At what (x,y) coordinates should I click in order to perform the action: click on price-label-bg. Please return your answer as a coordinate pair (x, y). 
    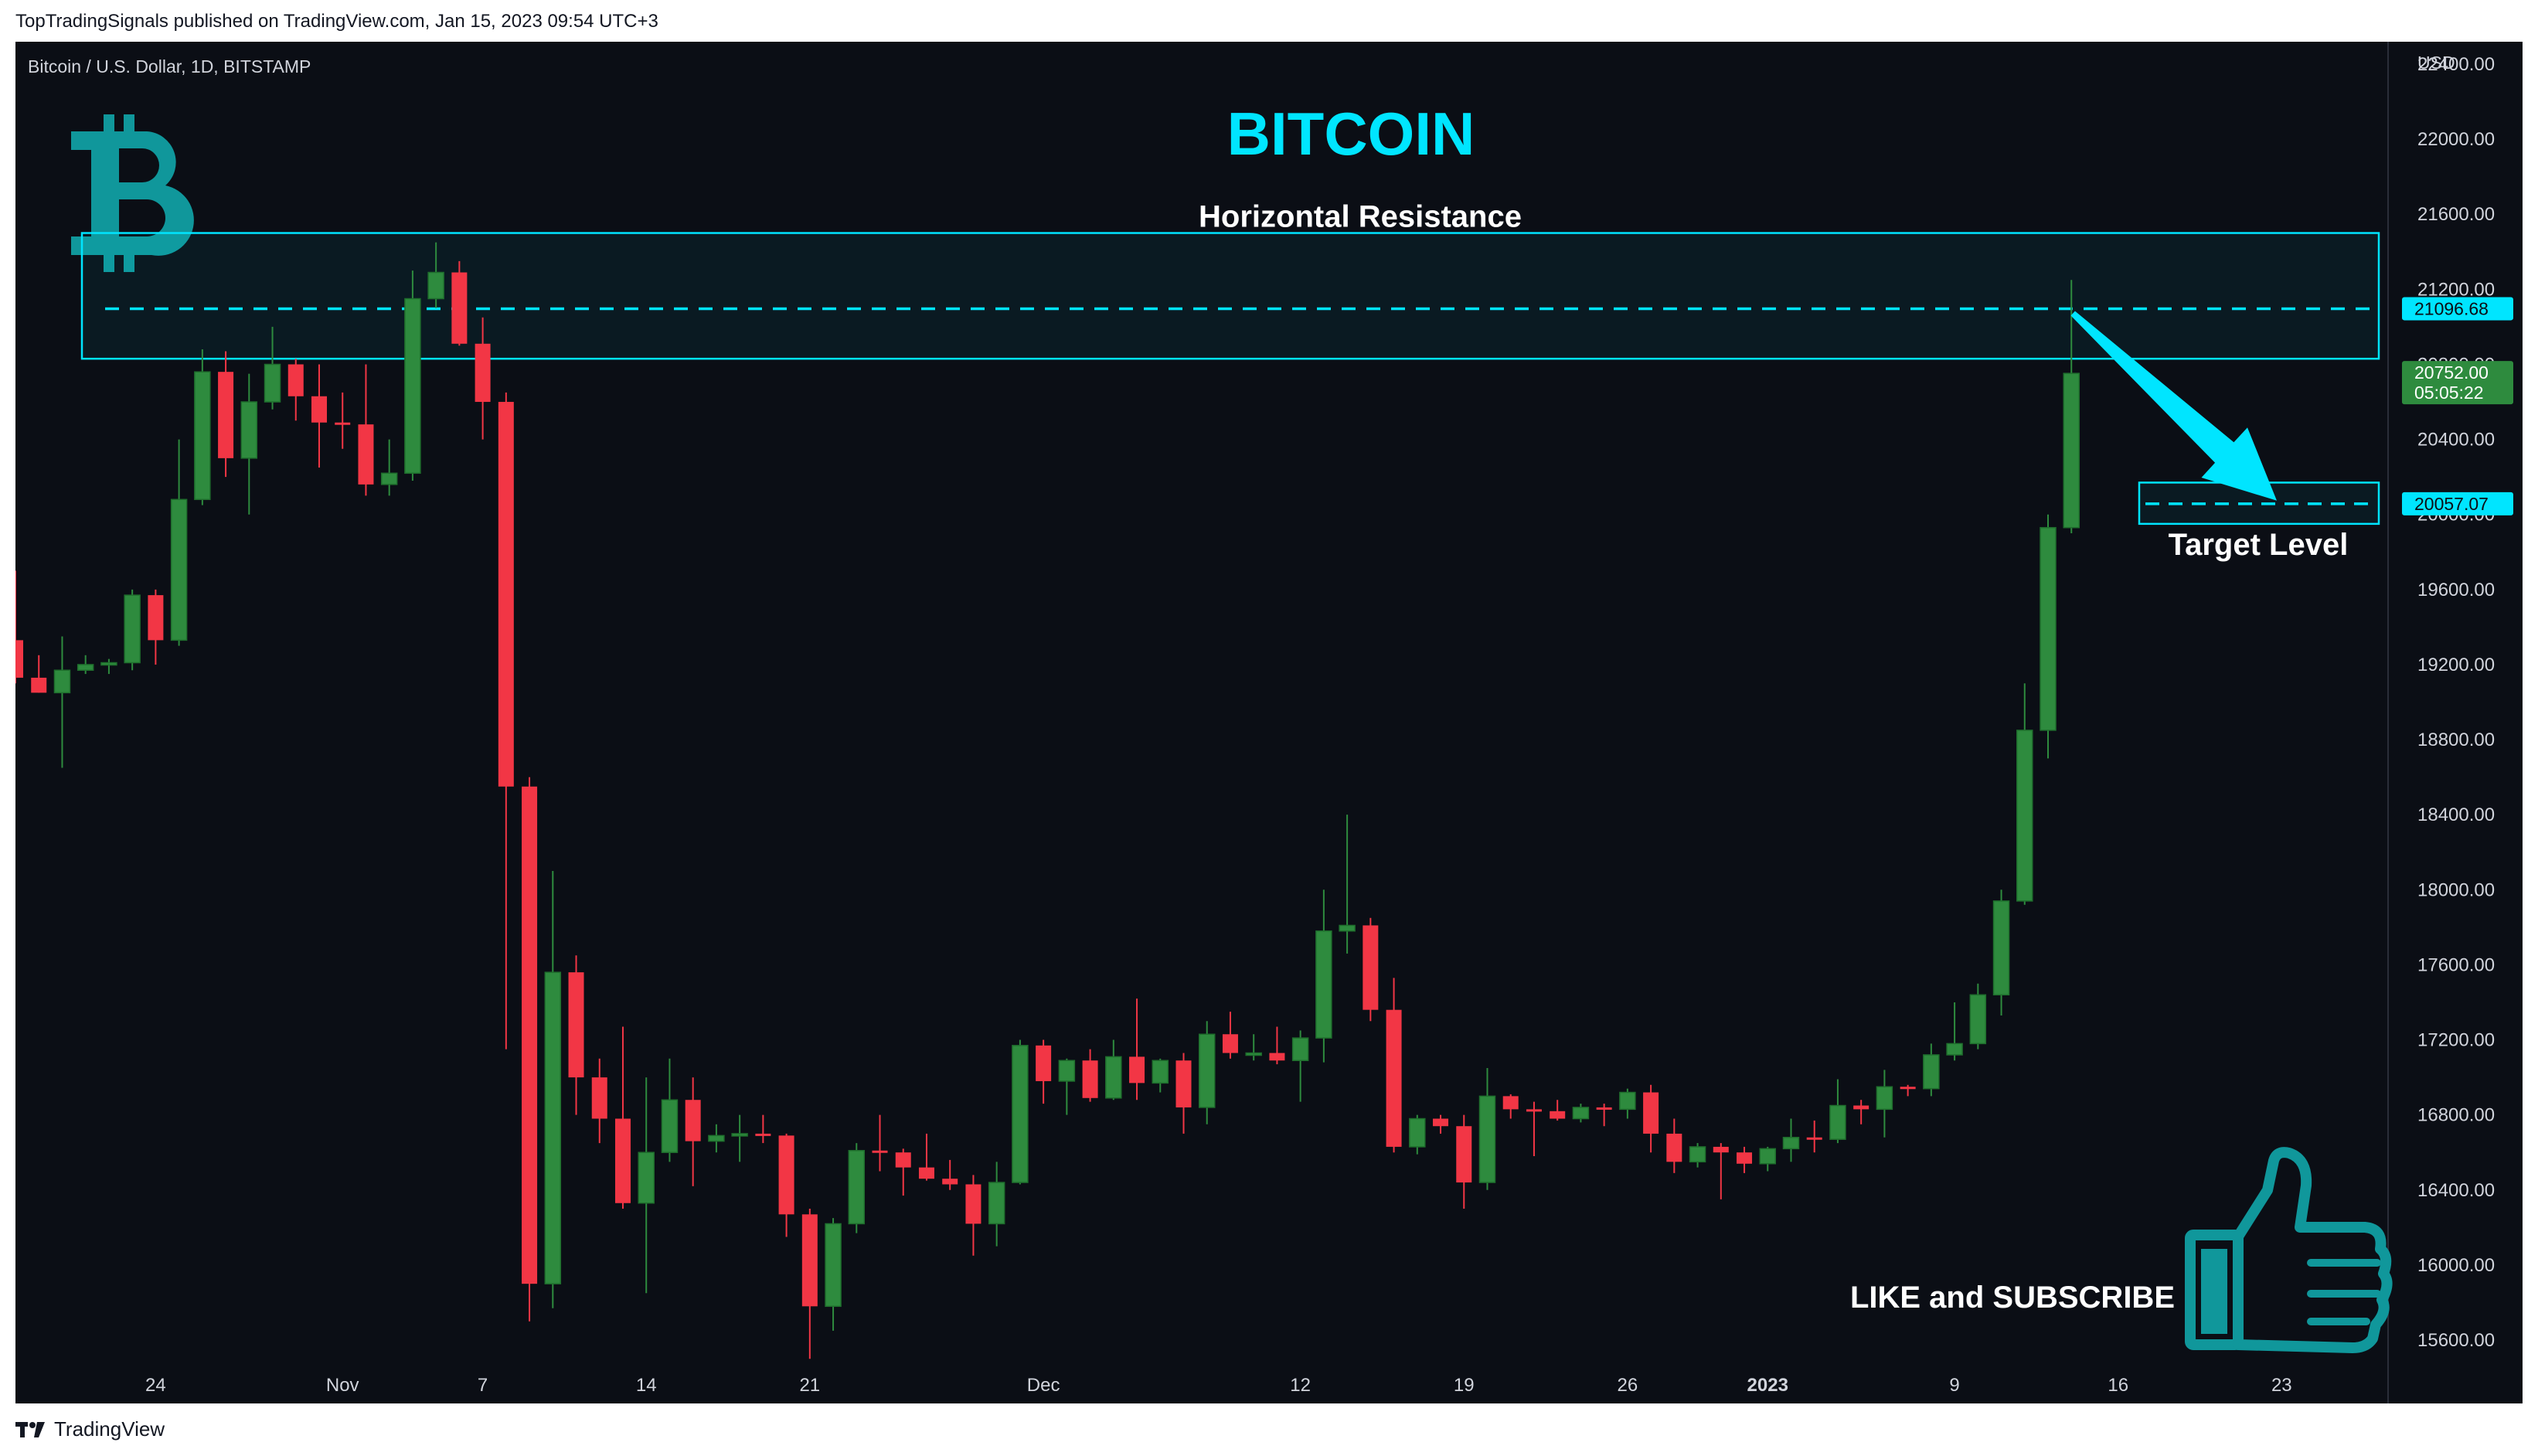
    Looking at the image, I should click on (2457, 504).